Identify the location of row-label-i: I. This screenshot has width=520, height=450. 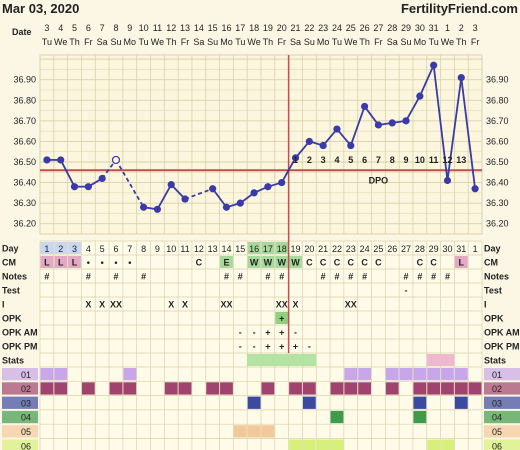
(3, 305).